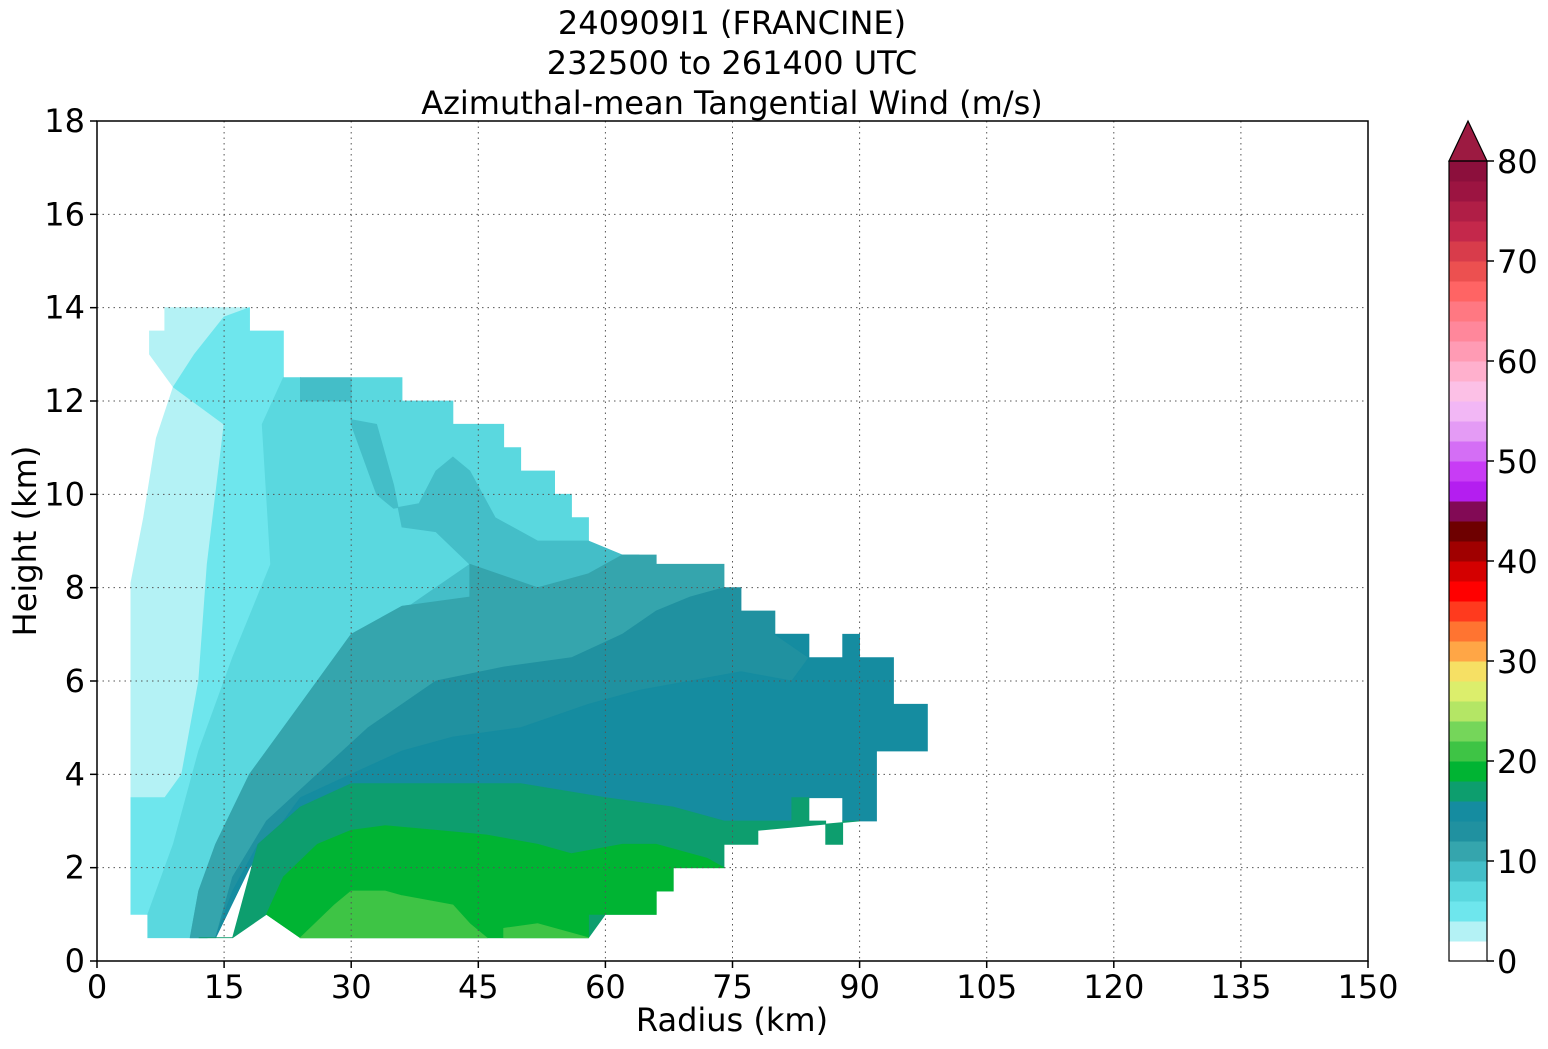 Image resolution: width=1548 pixels, height=1049 pixels. Describe the element at coordinates (75, 681) in the screenshot. I see `y-tick-label-6: 6` at that location.